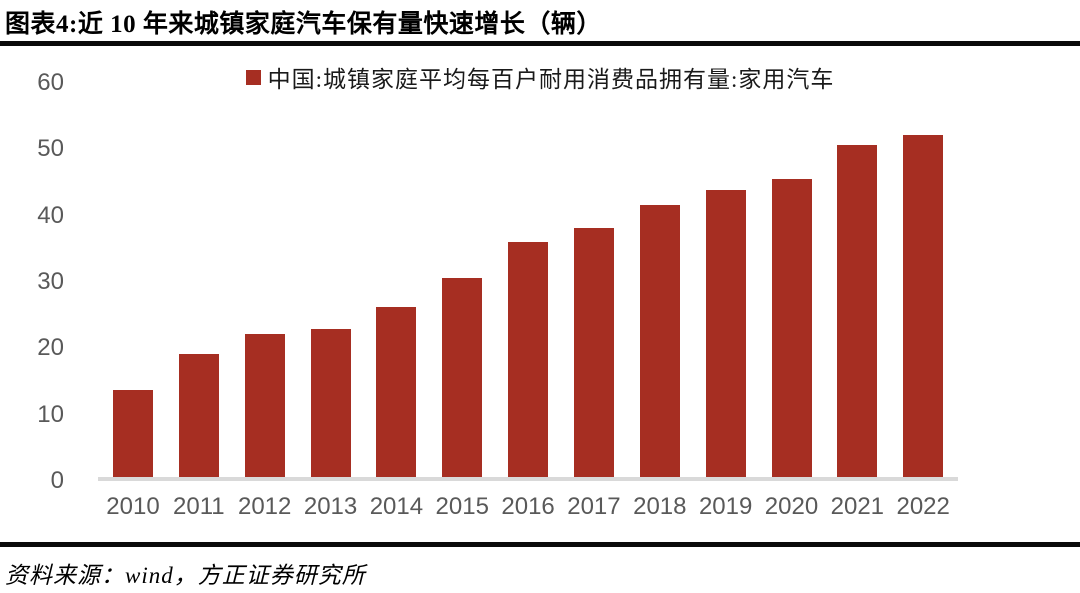  What do you see at coordinates (396, 391) in the screenshot?
I see `bar-2014` at bounding box center [396, 391].